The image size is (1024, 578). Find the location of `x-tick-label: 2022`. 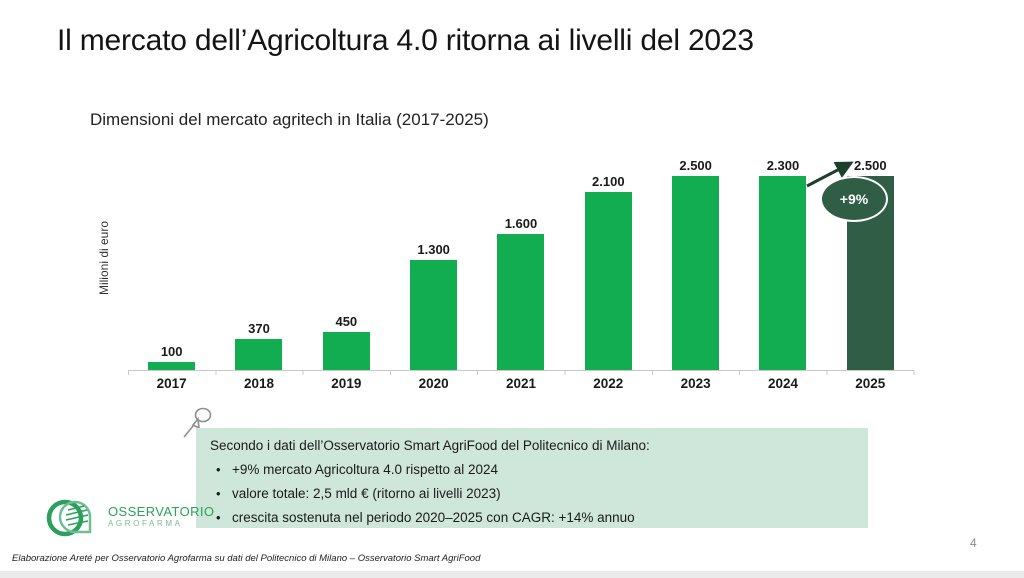

x-tick-label: 2022 is located at coordinates (608, 383).